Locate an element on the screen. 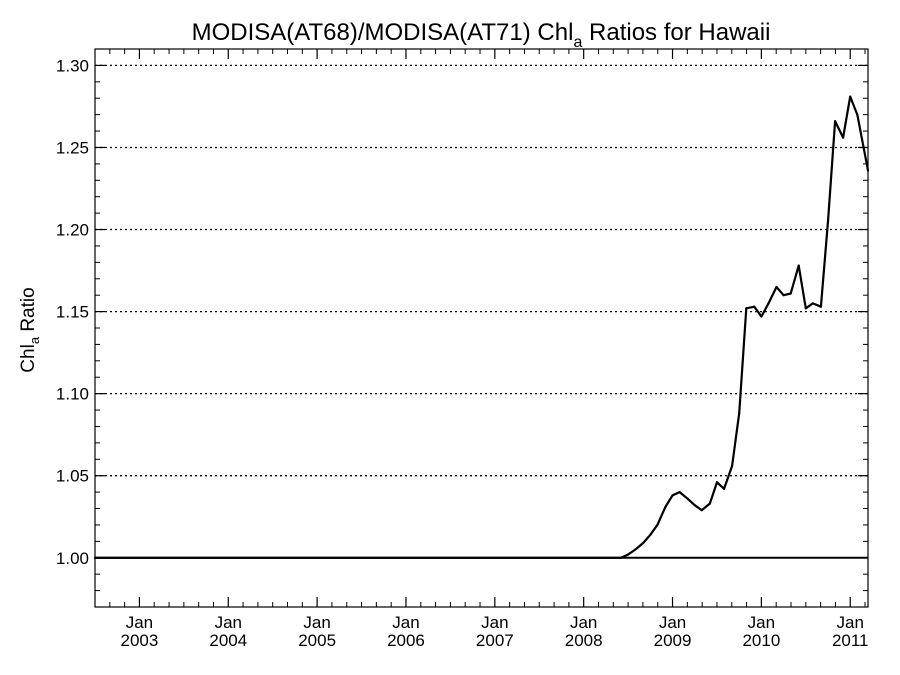  y-tick-label: 1.25 is located at coordinates (72, 147).